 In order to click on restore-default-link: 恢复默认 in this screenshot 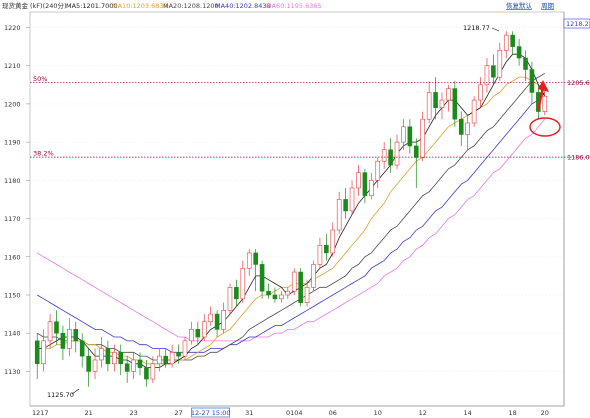, I will do `click(519, 5)`.